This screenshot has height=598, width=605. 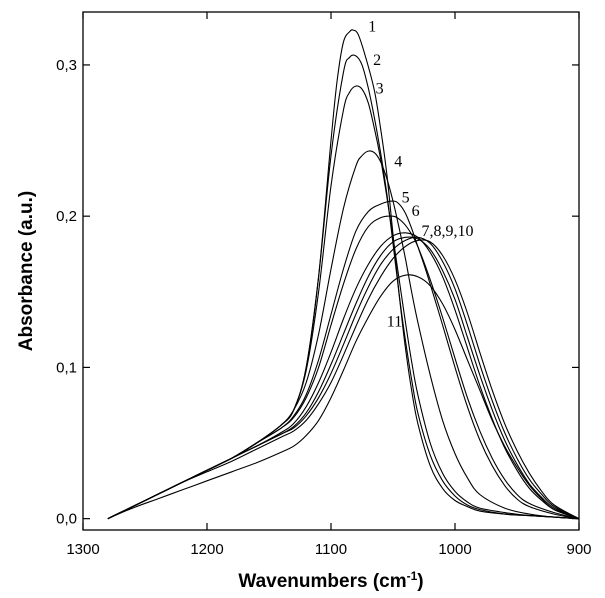 What do you see at coordinates (82, 549) in the screenshot?
I see `x-tick-label-0: 1300` at bounding box center [82, 549].